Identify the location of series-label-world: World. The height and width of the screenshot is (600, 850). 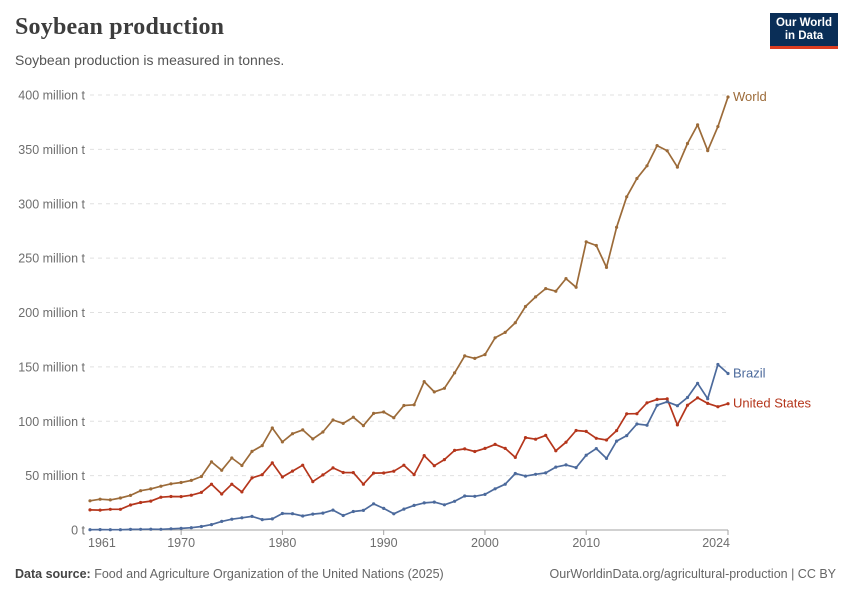
(750, 96).